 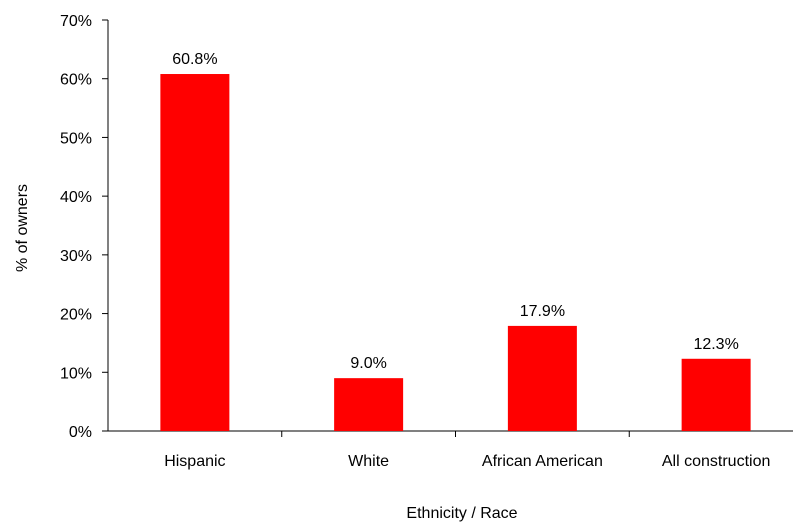 I want to click on data-label: 17.9%, so click(x=542, y=311).